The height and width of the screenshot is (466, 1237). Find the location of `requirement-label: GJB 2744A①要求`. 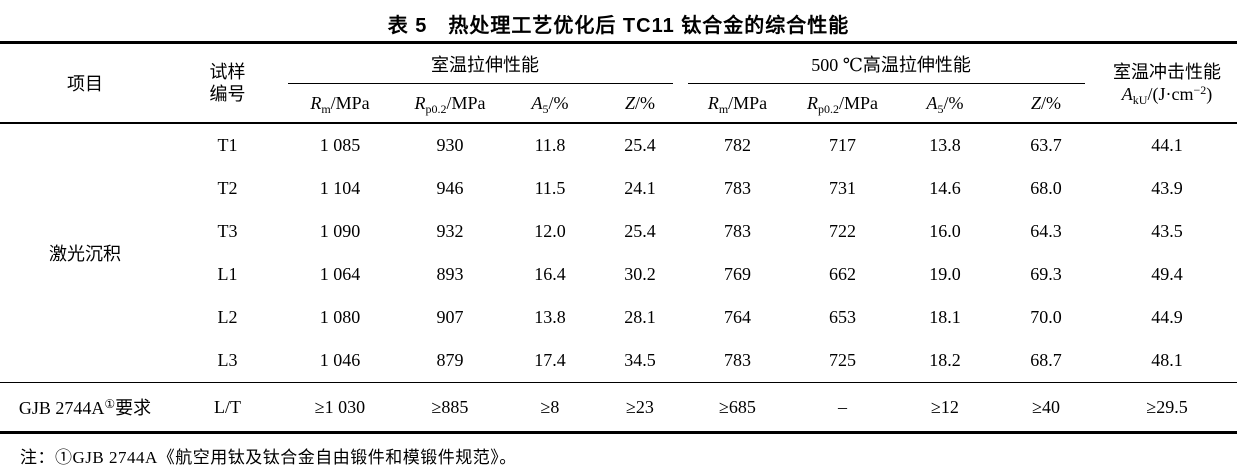

requirement-label: GJB 2744A①要求 is located at coordinates (85, 407).